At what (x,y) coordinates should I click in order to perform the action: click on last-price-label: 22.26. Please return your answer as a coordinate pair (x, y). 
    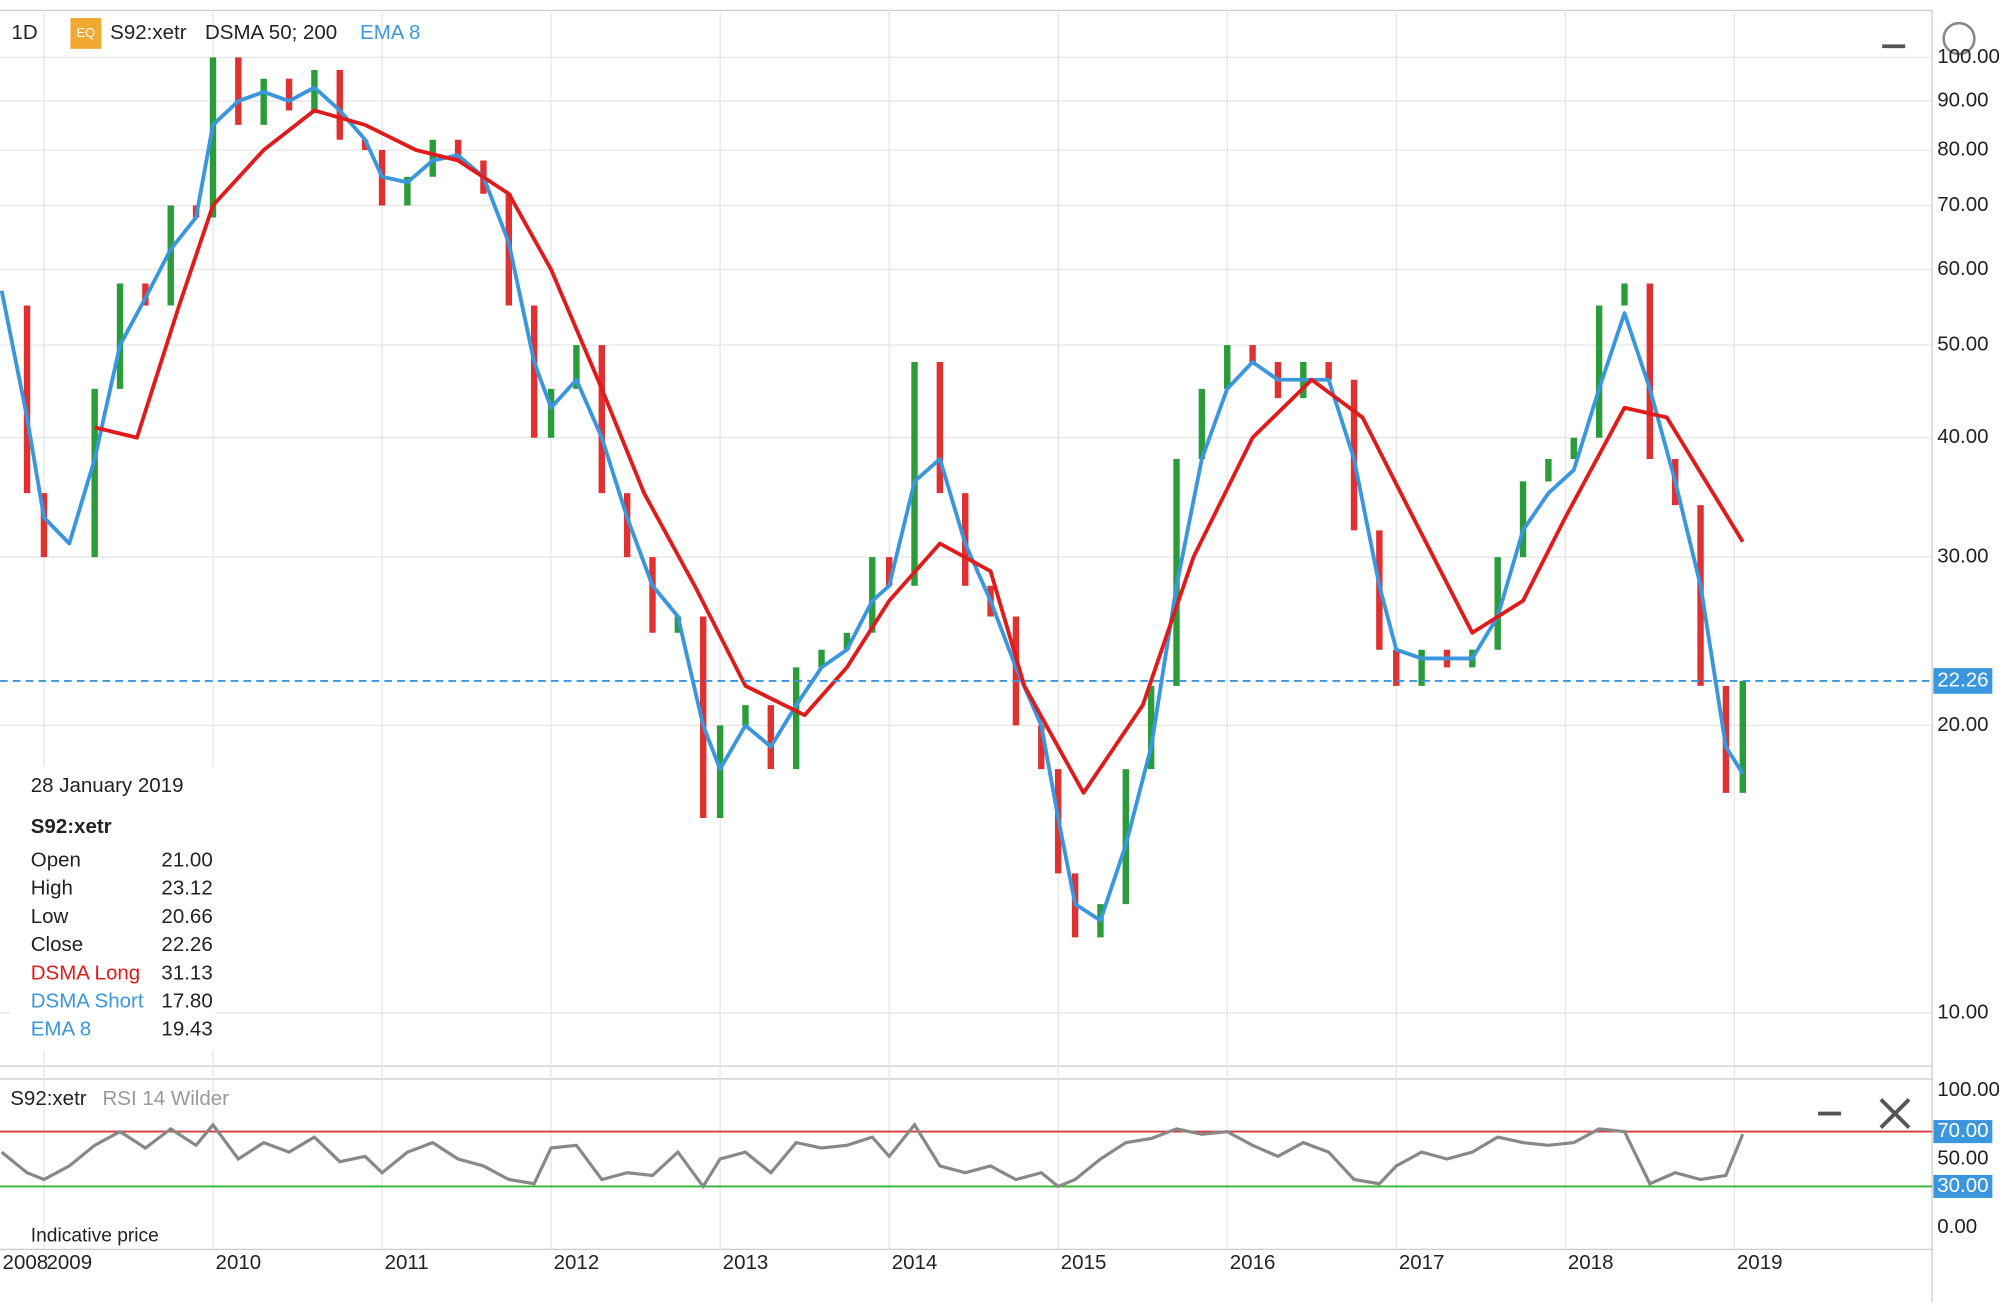
    Looking at the image, I should click on (1962, 679).